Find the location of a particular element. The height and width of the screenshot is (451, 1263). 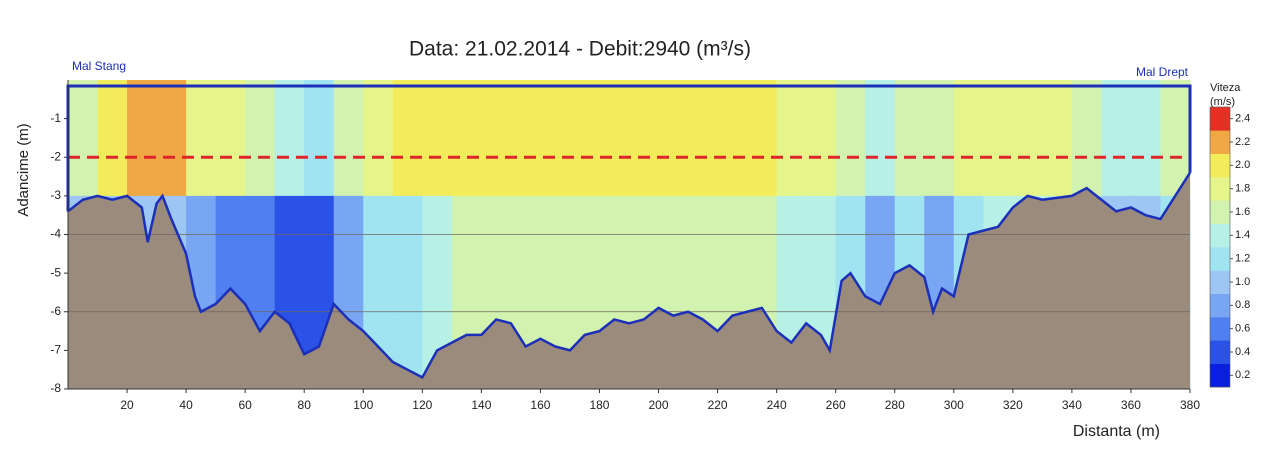

x-tick-label: 320 is located at coordinates (1013, 405).